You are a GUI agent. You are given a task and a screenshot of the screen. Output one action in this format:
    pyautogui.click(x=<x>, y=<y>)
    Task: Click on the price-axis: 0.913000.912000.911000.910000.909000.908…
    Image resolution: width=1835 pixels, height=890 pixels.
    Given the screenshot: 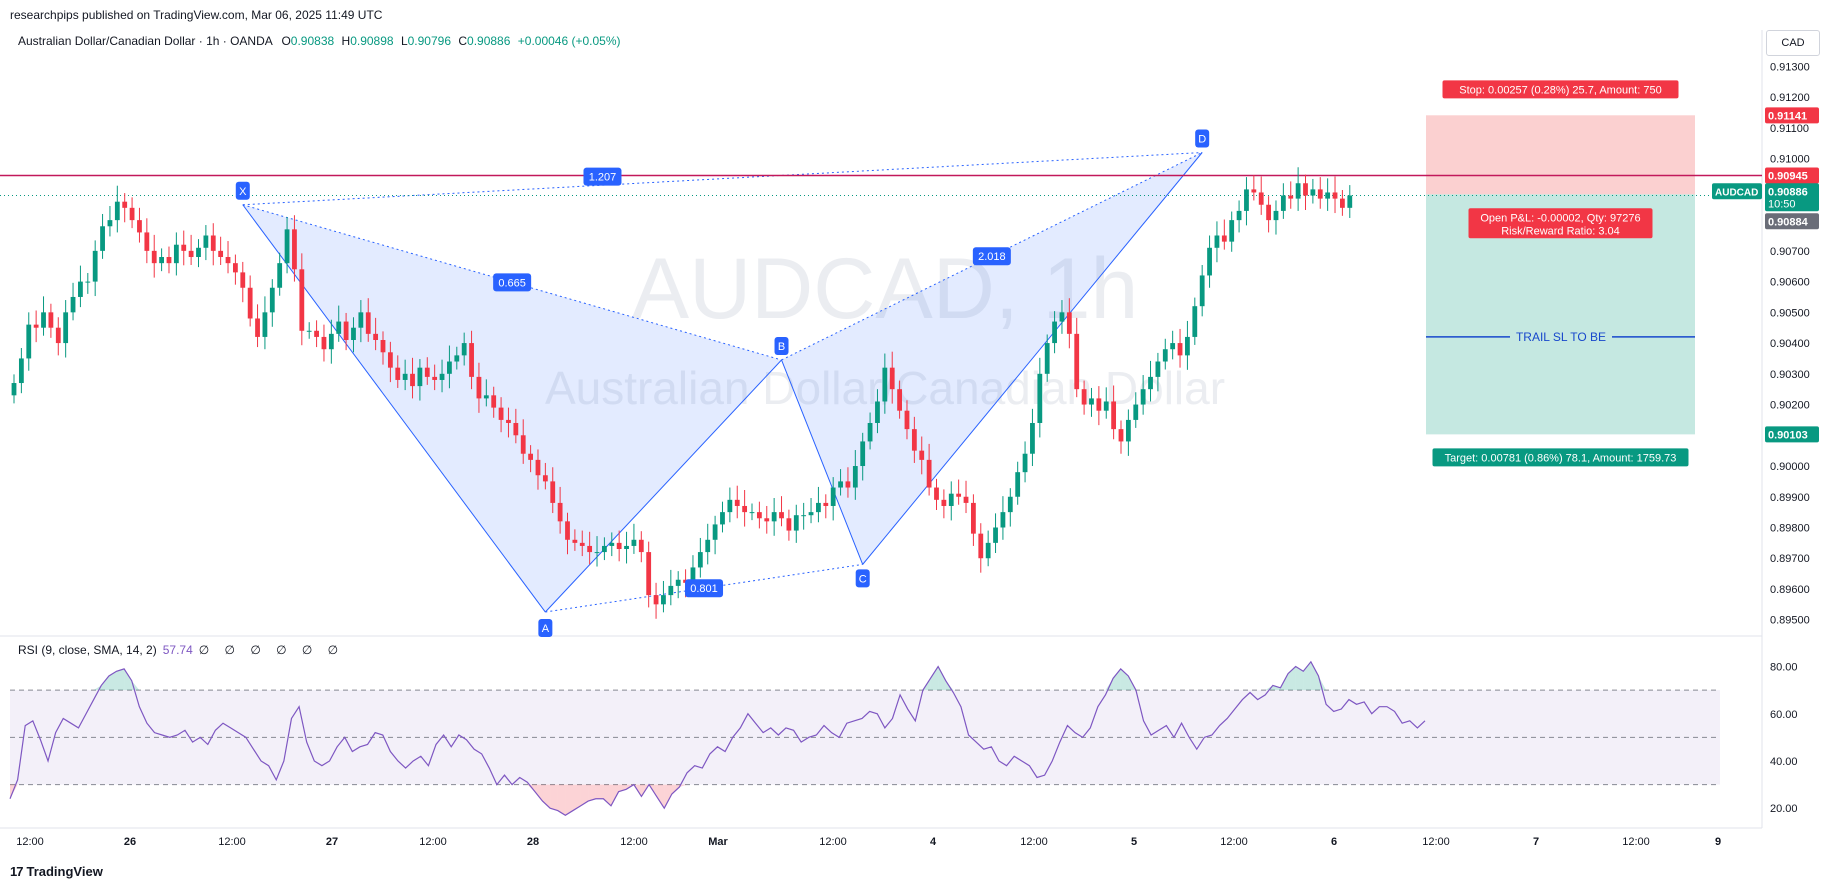 What is the action you would take?
    pyautogui.click(x=1790, y=343)
    